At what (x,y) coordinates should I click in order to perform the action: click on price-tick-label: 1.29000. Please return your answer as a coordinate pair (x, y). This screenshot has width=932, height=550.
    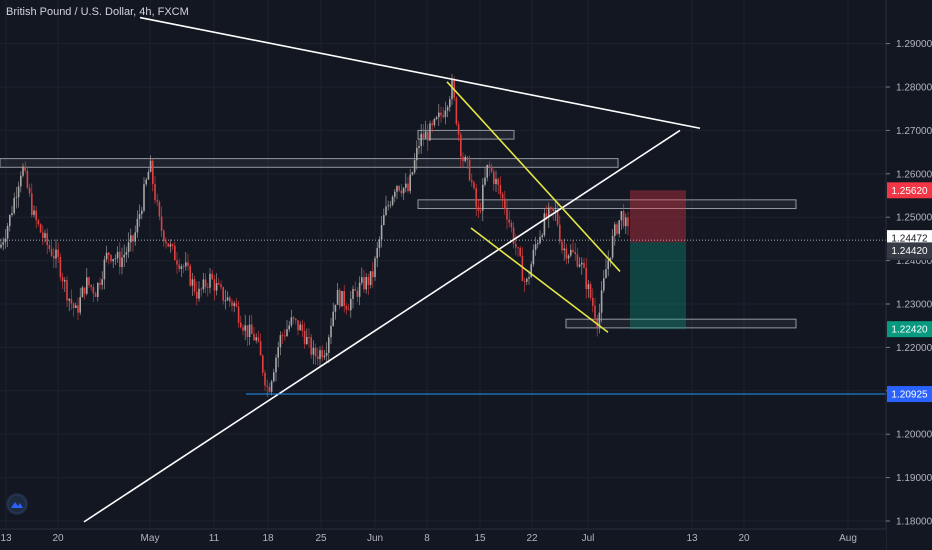
    Looking at the image, I should click on (914, 44).